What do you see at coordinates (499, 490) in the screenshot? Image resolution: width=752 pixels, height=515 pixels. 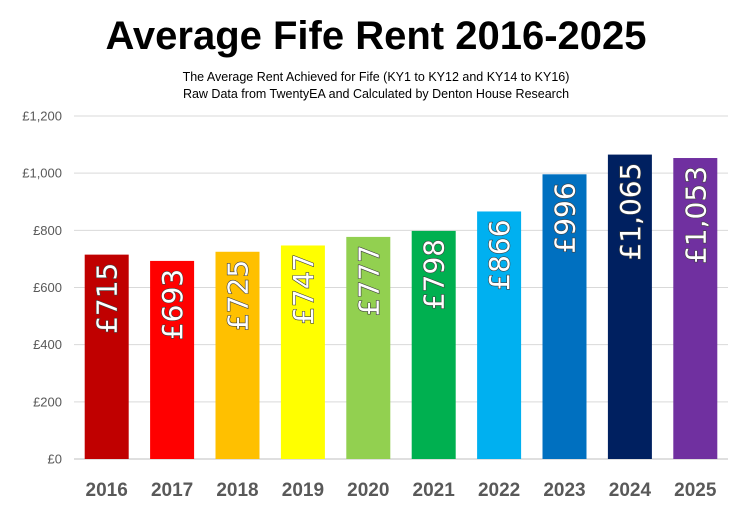 I see `x-tick-label: 2022` at bounding box center [499, 490].